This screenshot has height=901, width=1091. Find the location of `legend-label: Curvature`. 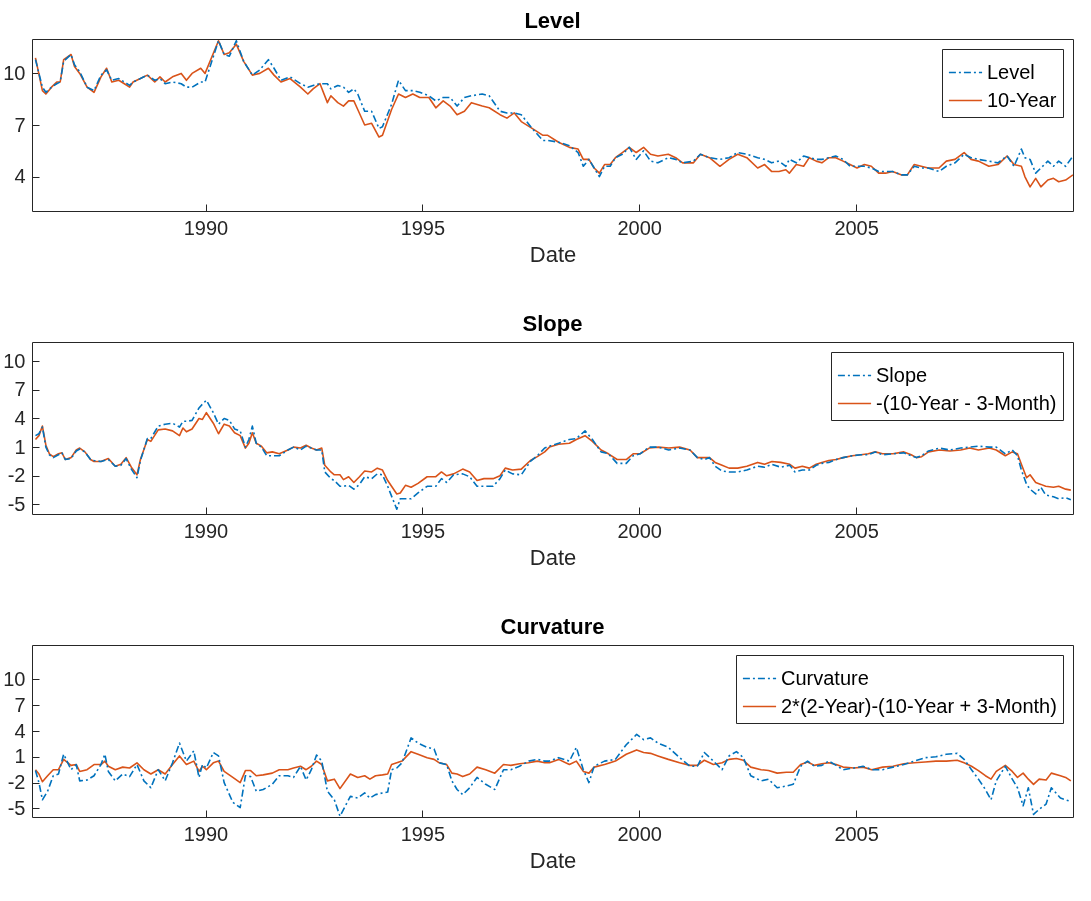

legend-label: Curvature is located at coordinates (825, 677).